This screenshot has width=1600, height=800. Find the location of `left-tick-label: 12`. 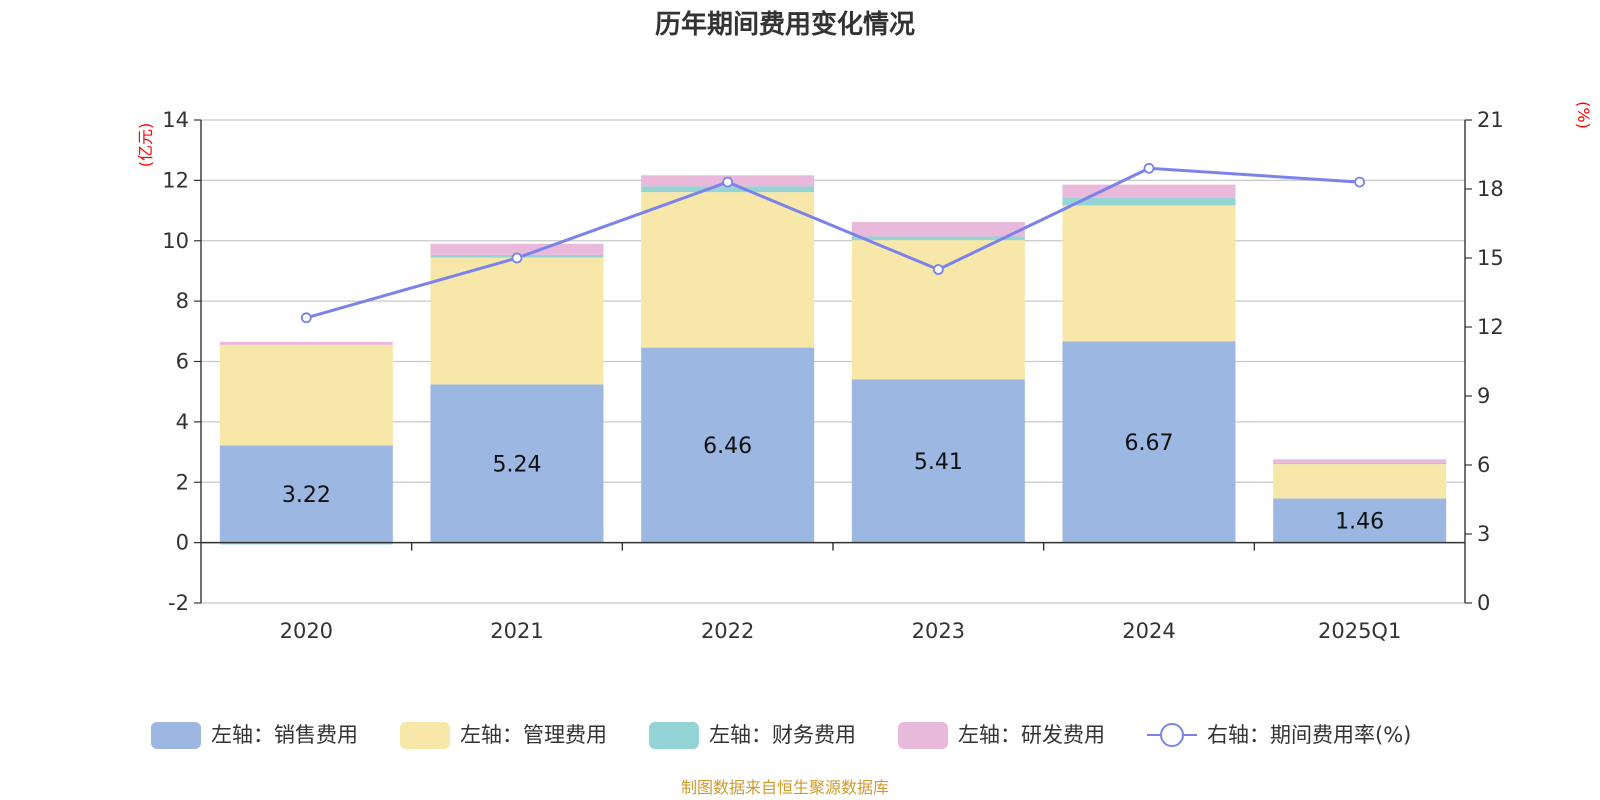

left-tick-label: 12 is located at coordinates (175, 180).